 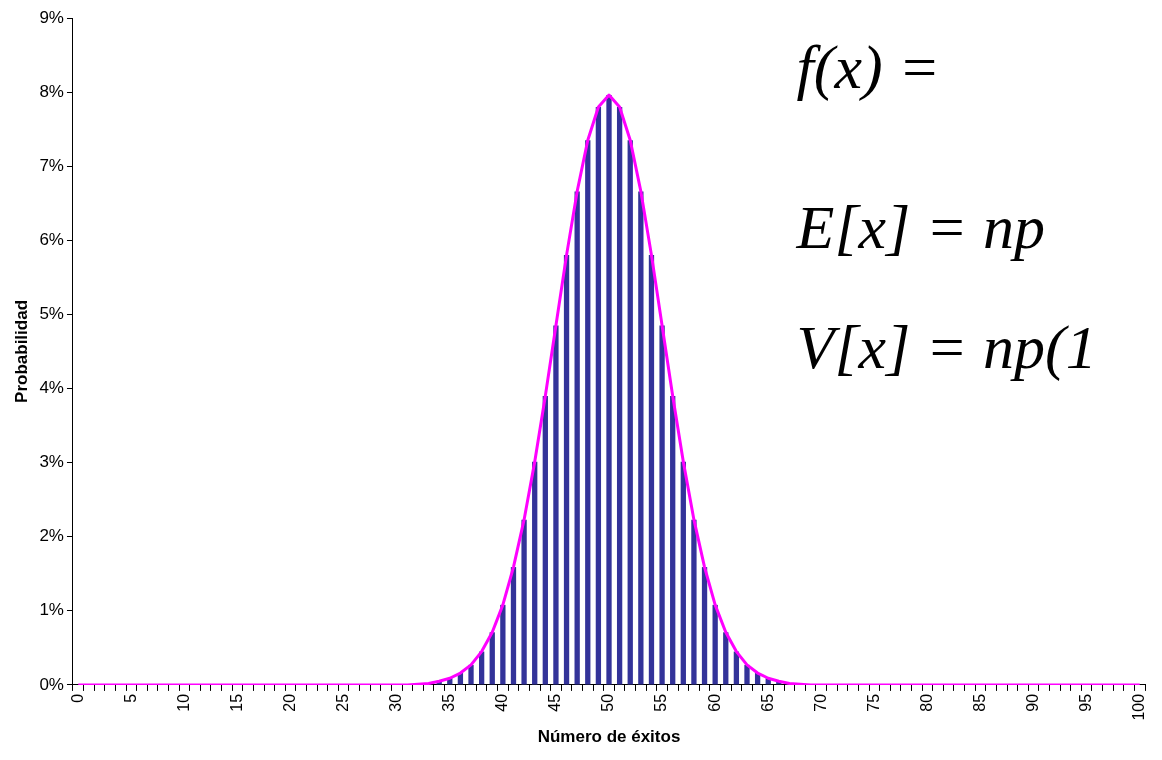 What do you see at coordinates (236, 702) in the screenshot?
I see `x-tick-label: 15` at bounding box center [236, 702].